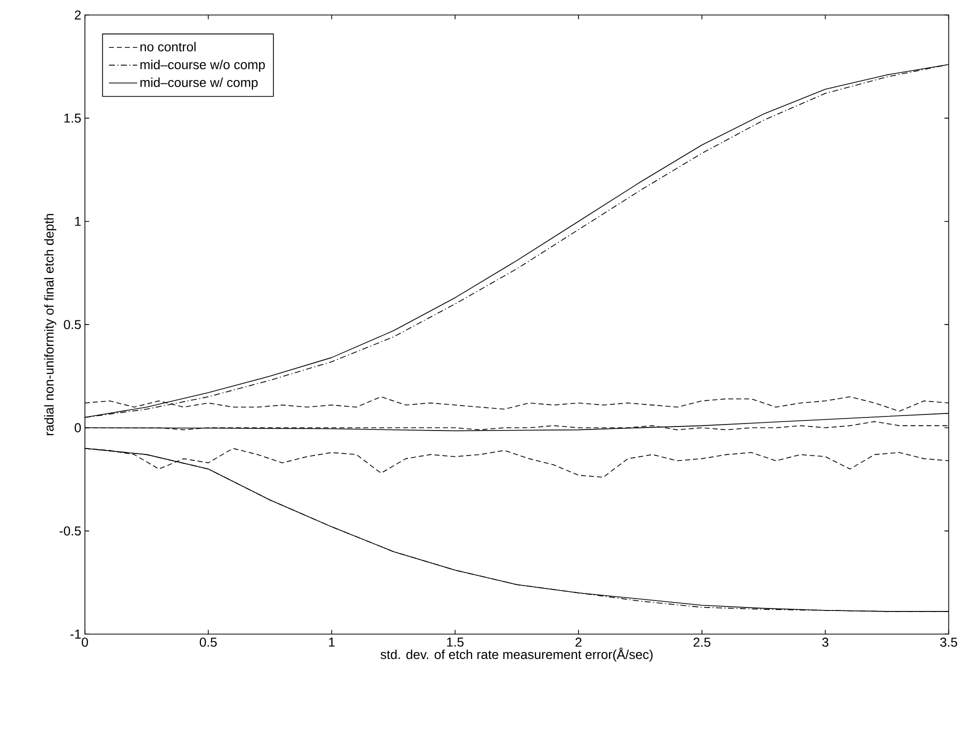 This screenshot has height=746, width=961. Describe the element at coordinates (72, 118) in the screenshot. I see `y-tick-label: 1.5` at that location.